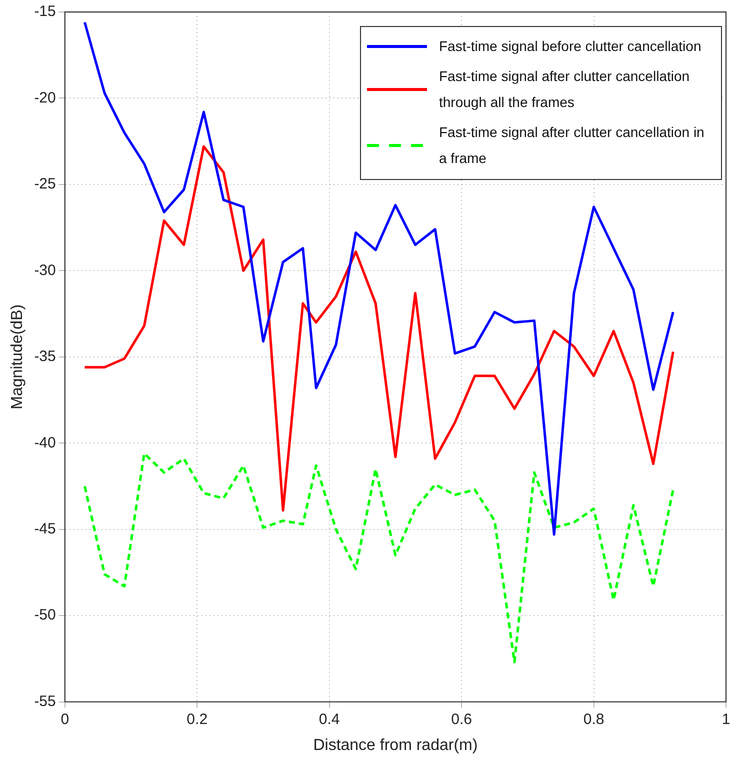 This screenshot has width=738, height=763. I want to click on x-tick-label: 0.6, so click(461, 719).